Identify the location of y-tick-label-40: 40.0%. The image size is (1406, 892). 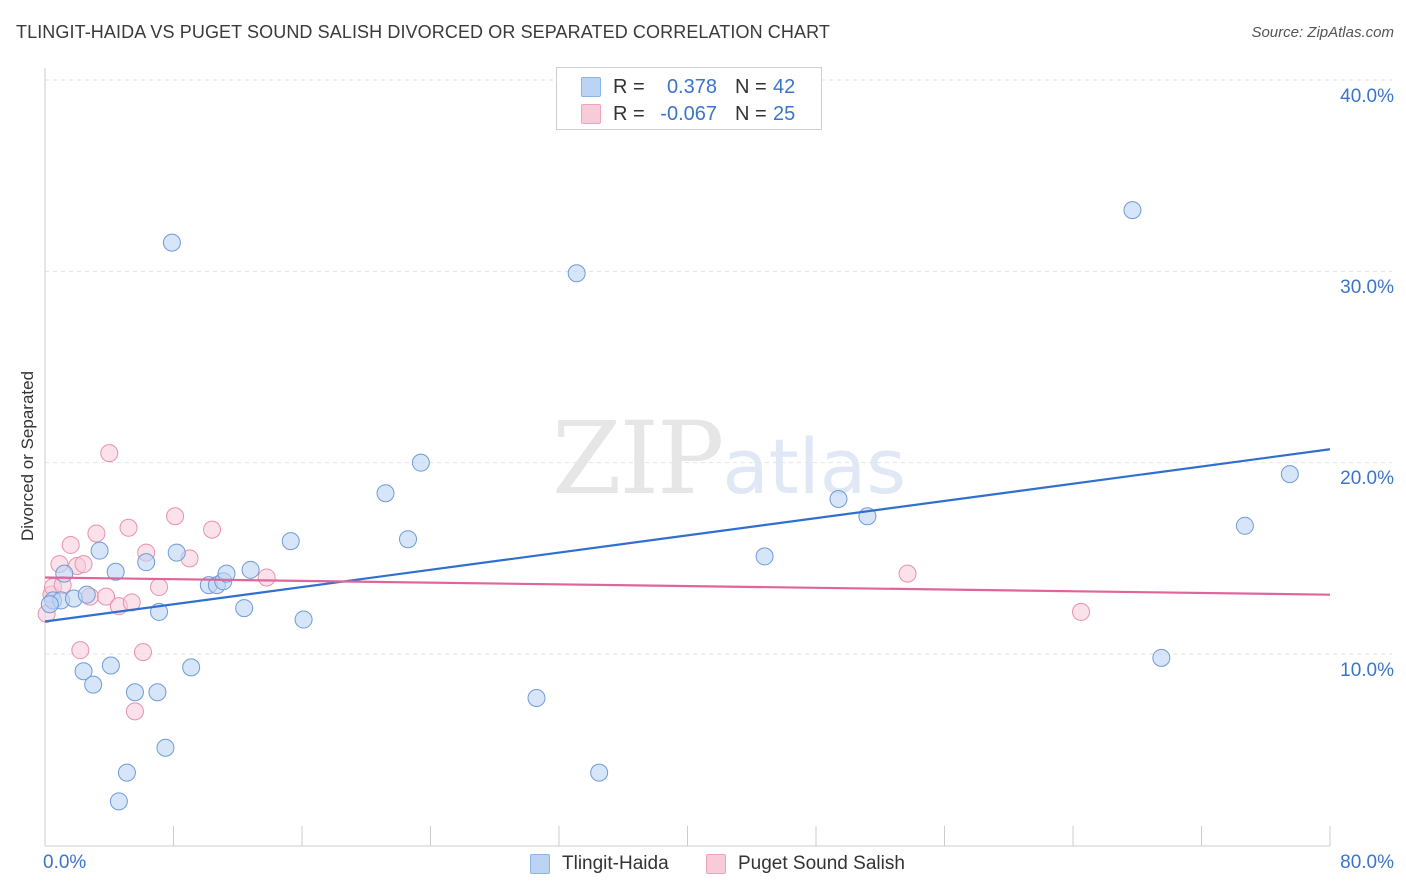
(1367, 96).